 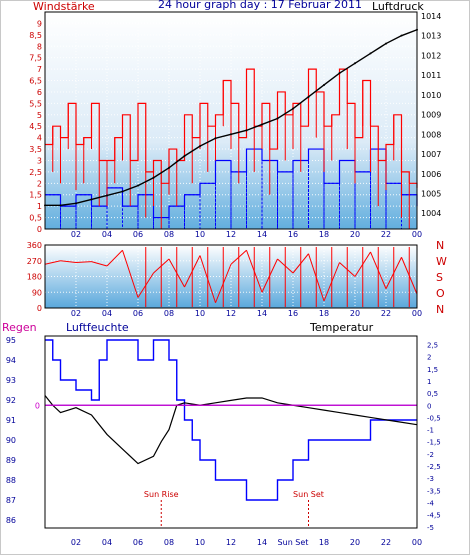 What do you see at coordinates (11, 520) in the screenshot?
I see `humidity-y-tick-label: 86` at bounding box center [11, 520].